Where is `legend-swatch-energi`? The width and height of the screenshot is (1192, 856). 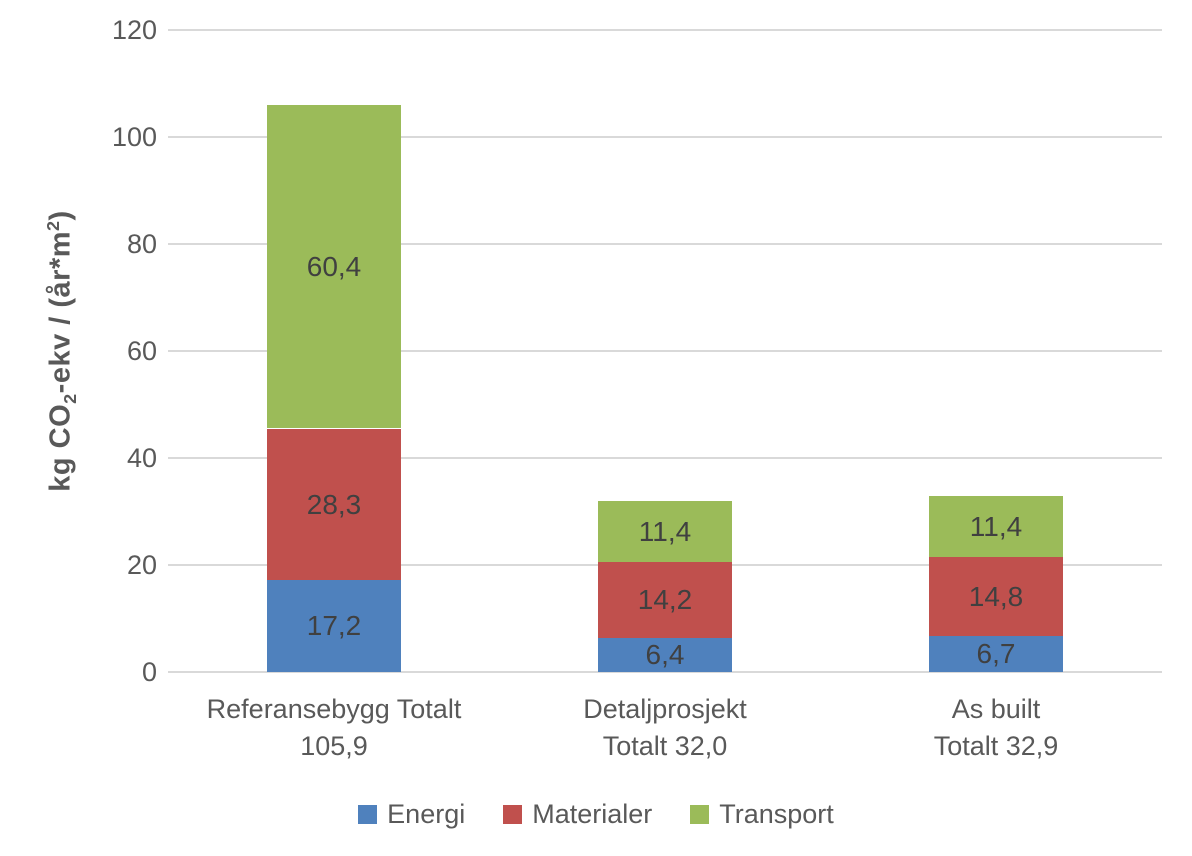 legend-swatch-energi is located at coordinates (368, 814).